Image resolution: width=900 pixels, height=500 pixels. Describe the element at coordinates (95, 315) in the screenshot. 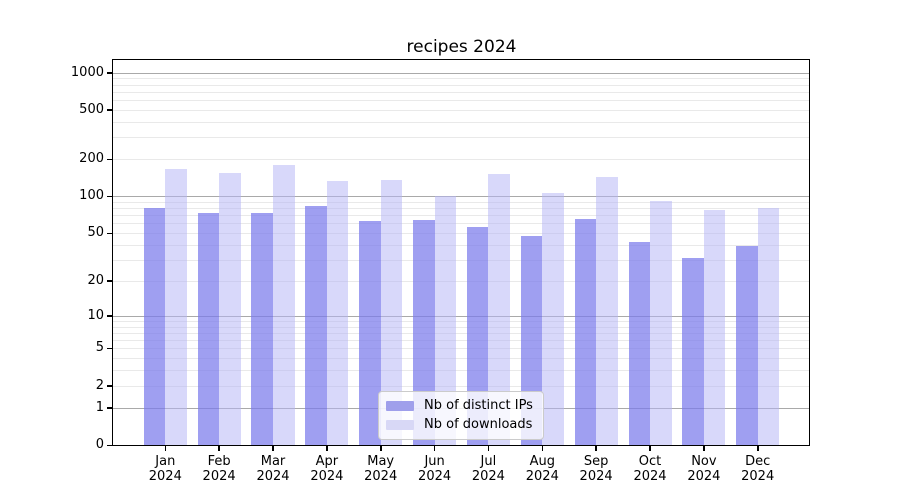

I see `y-tick-label-10: 10` at that location.